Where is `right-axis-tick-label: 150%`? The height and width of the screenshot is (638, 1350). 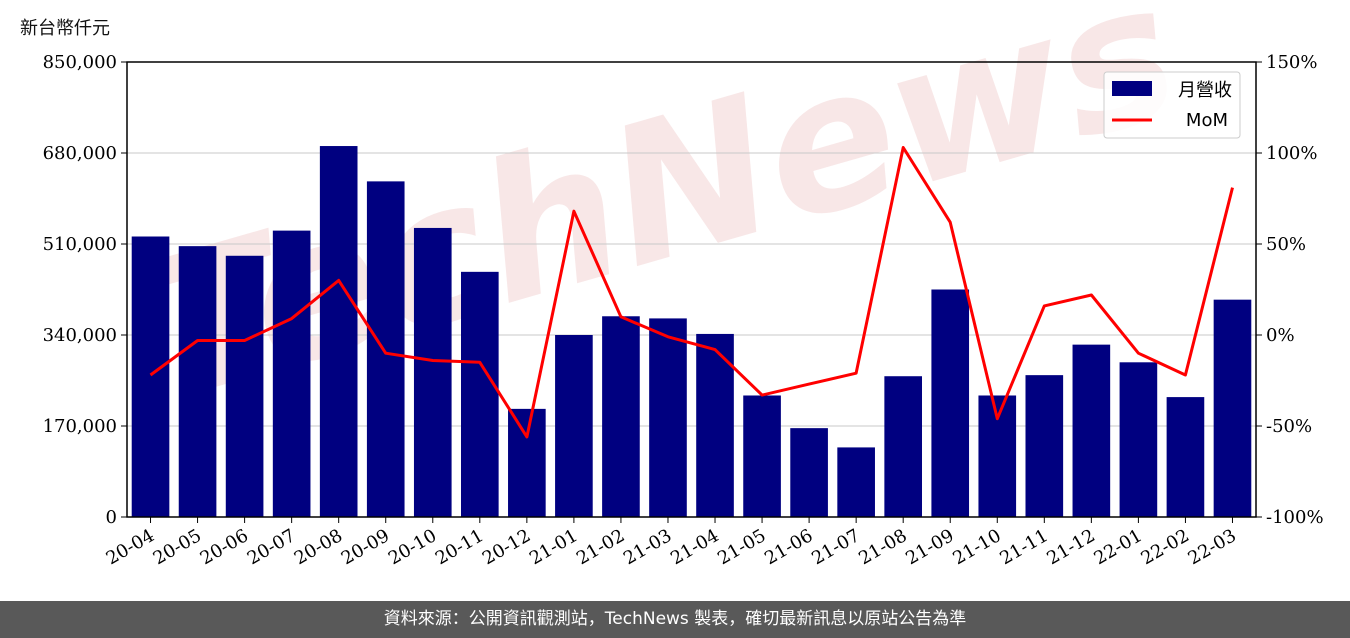 right-axis-tick-label: 150% is located at coordinates (1291, 62).